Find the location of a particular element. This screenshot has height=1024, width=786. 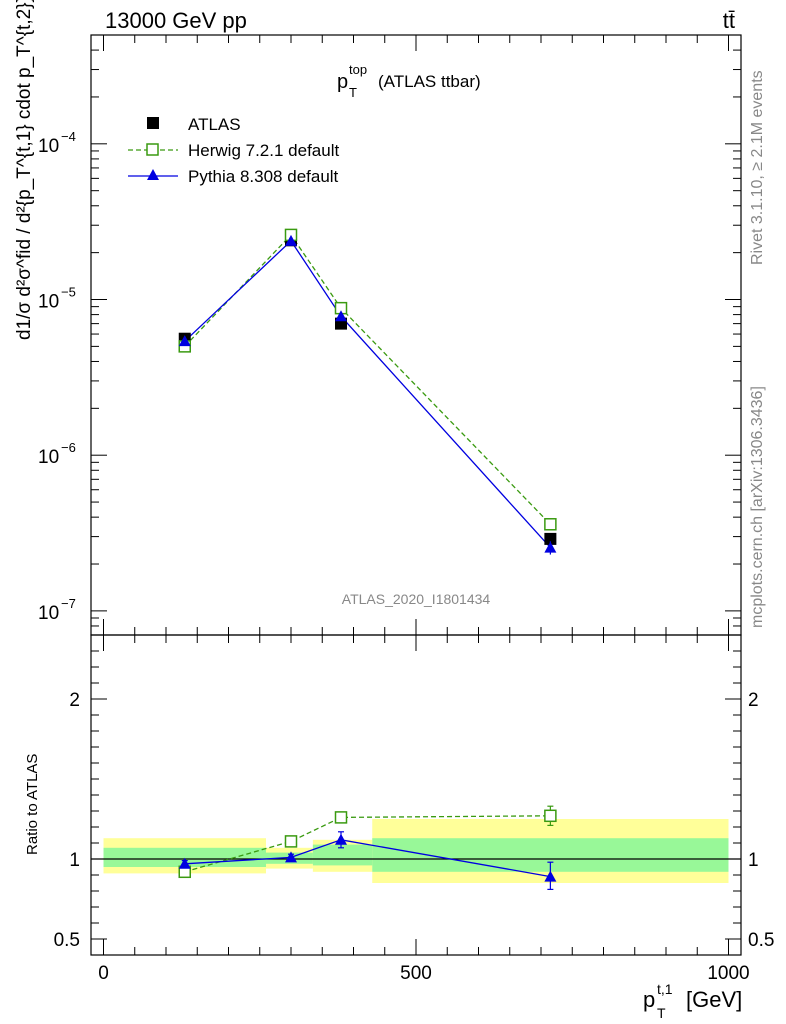

ratio-y-tick-label: 2 is located at coordinates (74, 700).